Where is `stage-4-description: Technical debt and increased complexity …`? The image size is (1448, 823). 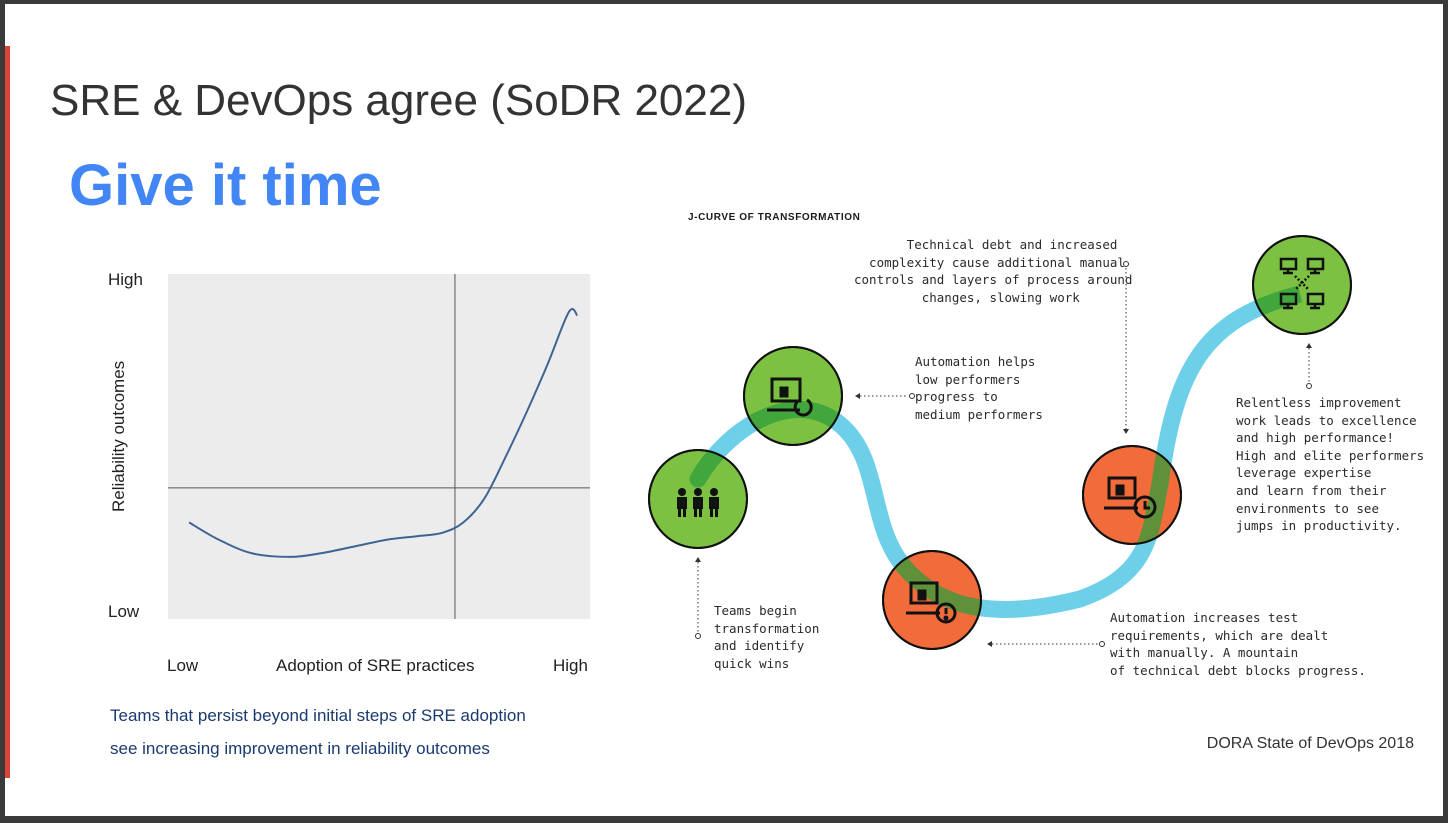 stage-4-description: Technical debt and increased complexity … is located at coordinates (993, 271).